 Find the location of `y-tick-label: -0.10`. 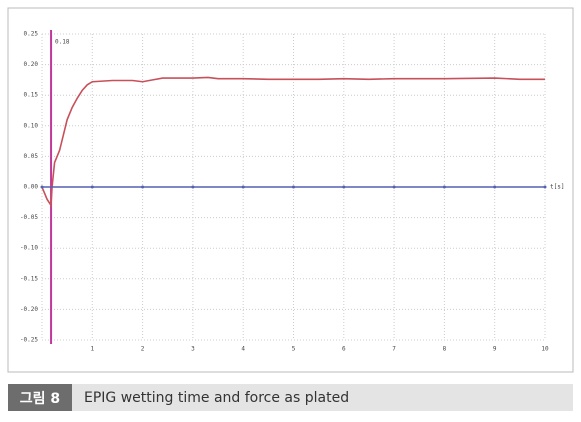

y-tick-label: -0.10 is located at coordinates (29, 248).